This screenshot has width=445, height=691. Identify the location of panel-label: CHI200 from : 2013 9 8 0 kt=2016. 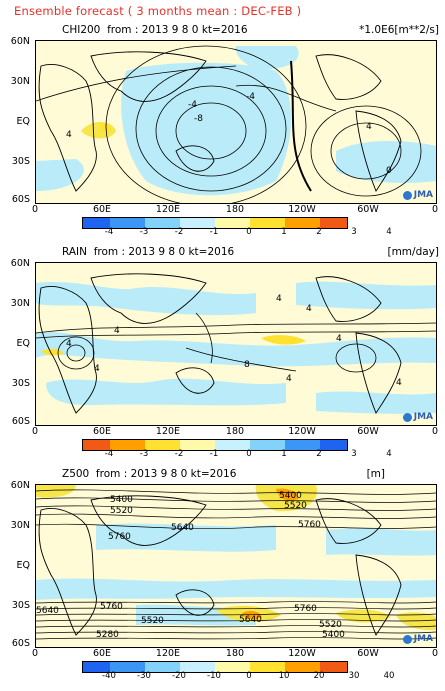
(155, 30).